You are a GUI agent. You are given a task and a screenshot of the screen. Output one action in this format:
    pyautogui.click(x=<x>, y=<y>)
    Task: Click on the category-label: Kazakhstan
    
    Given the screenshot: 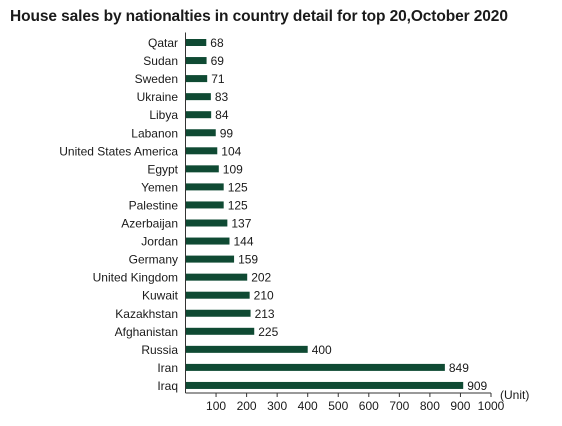 What is the action you would take?
    pyautogui.click(x=146, y=314)
    